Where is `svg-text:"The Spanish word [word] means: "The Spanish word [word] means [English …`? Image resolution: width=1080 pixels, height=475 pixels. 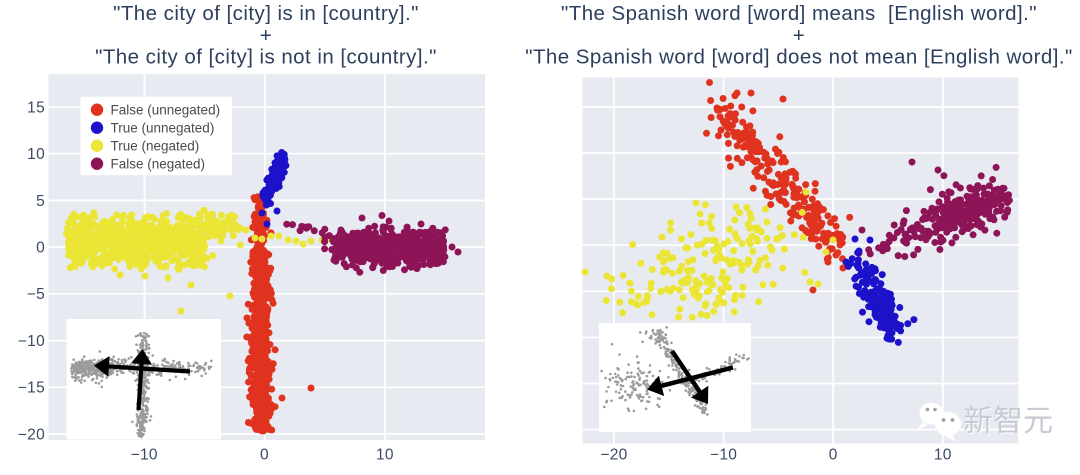
svg-text:"The Spanish word [word] means: "The Spanish word [word] means [English … is located at coordinates (799, 13).